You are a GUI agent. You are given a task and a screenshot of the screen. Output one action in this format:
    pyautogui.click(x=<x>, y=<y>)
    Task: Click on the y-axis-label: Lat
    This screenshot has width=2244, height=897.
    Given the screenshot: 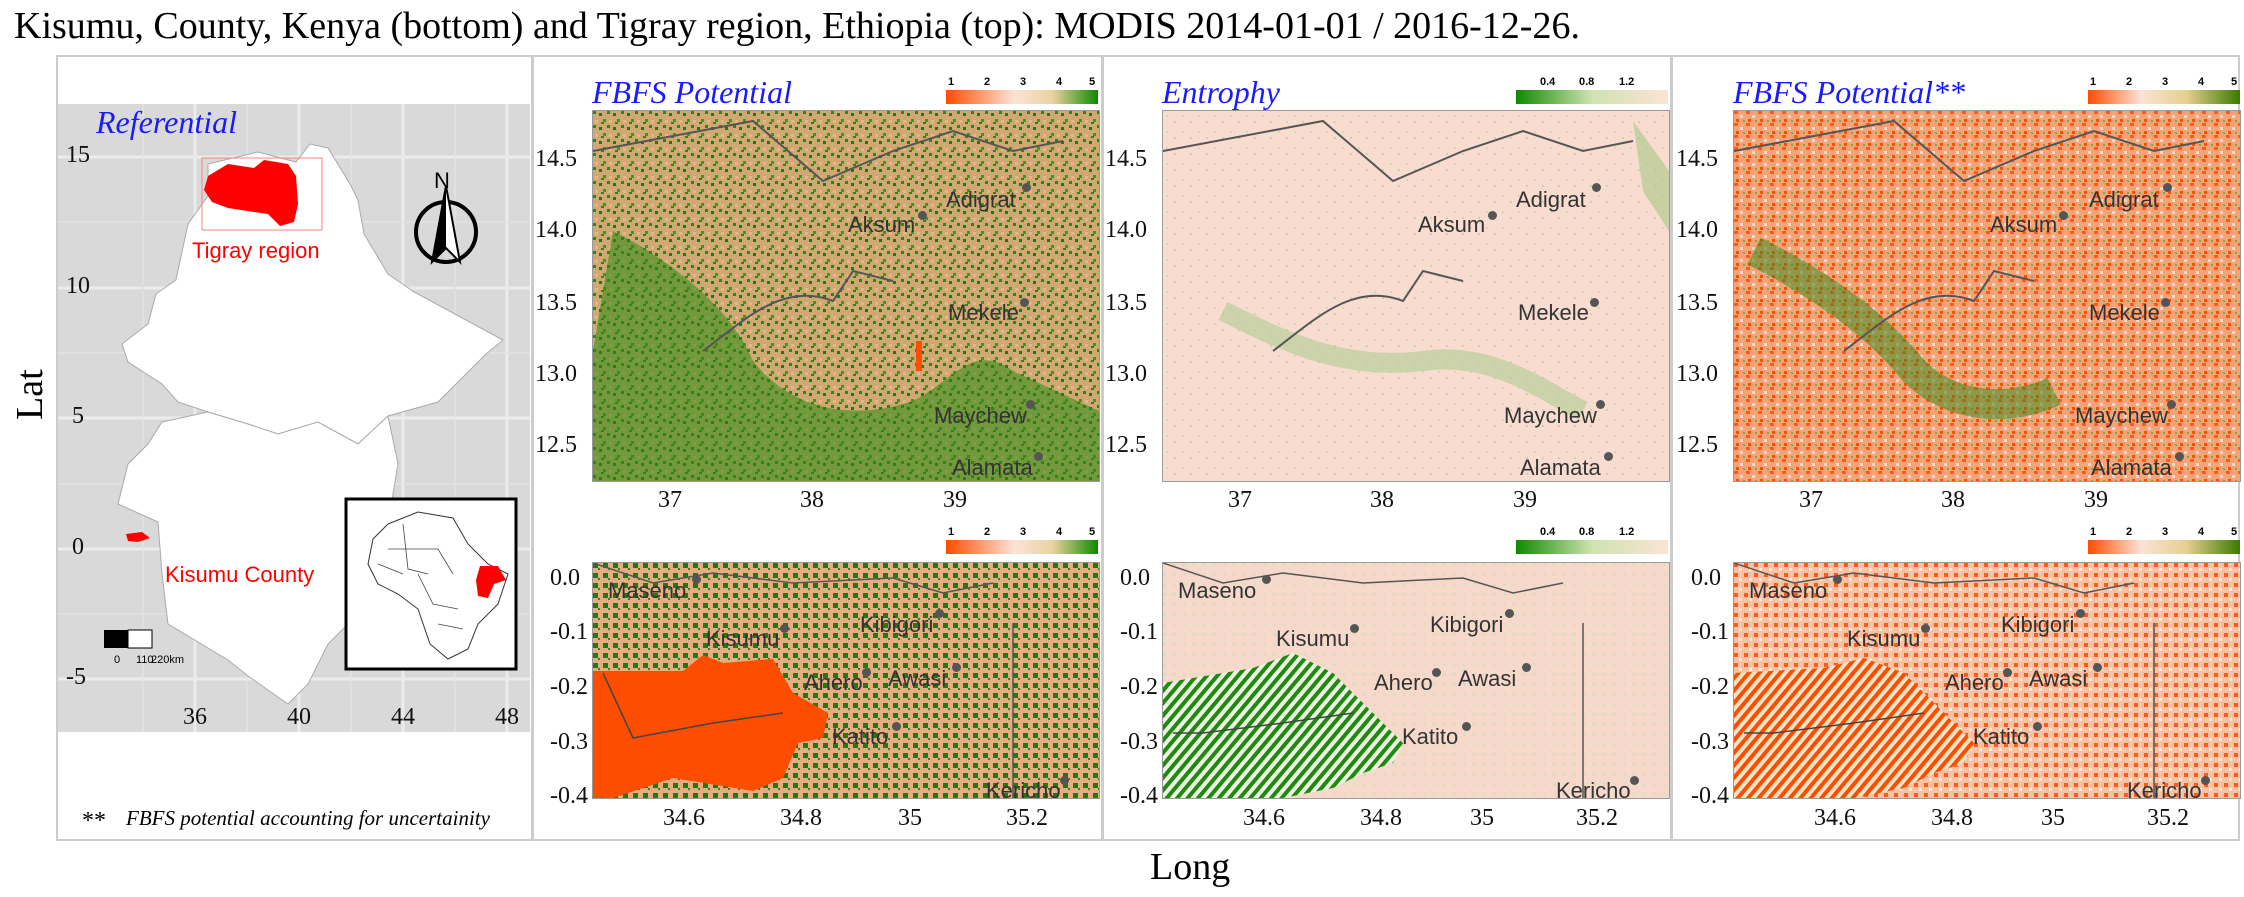 What is the action you would take?
    pyautogui.click(x=30, y=394)
    